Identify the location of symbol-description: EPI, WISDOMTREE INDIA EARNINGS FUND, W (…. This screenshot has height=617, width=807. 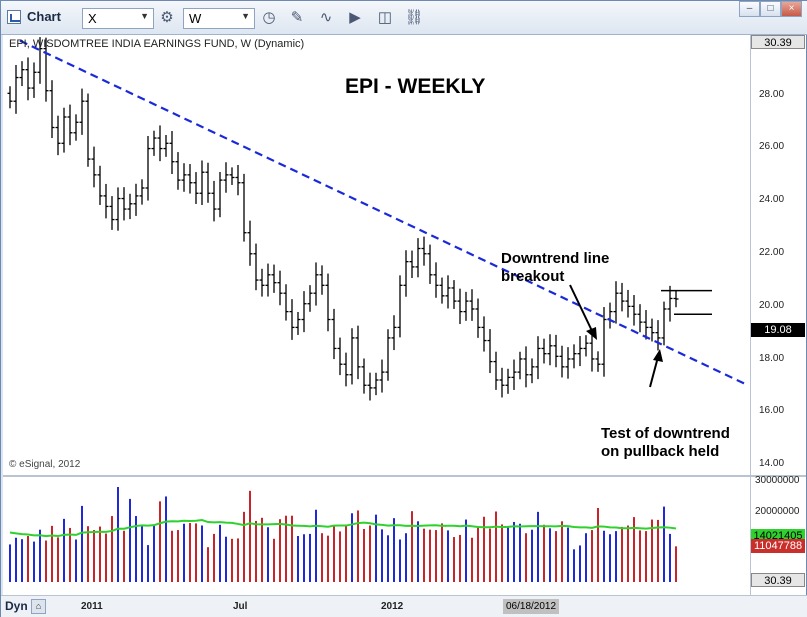
(157, 44).